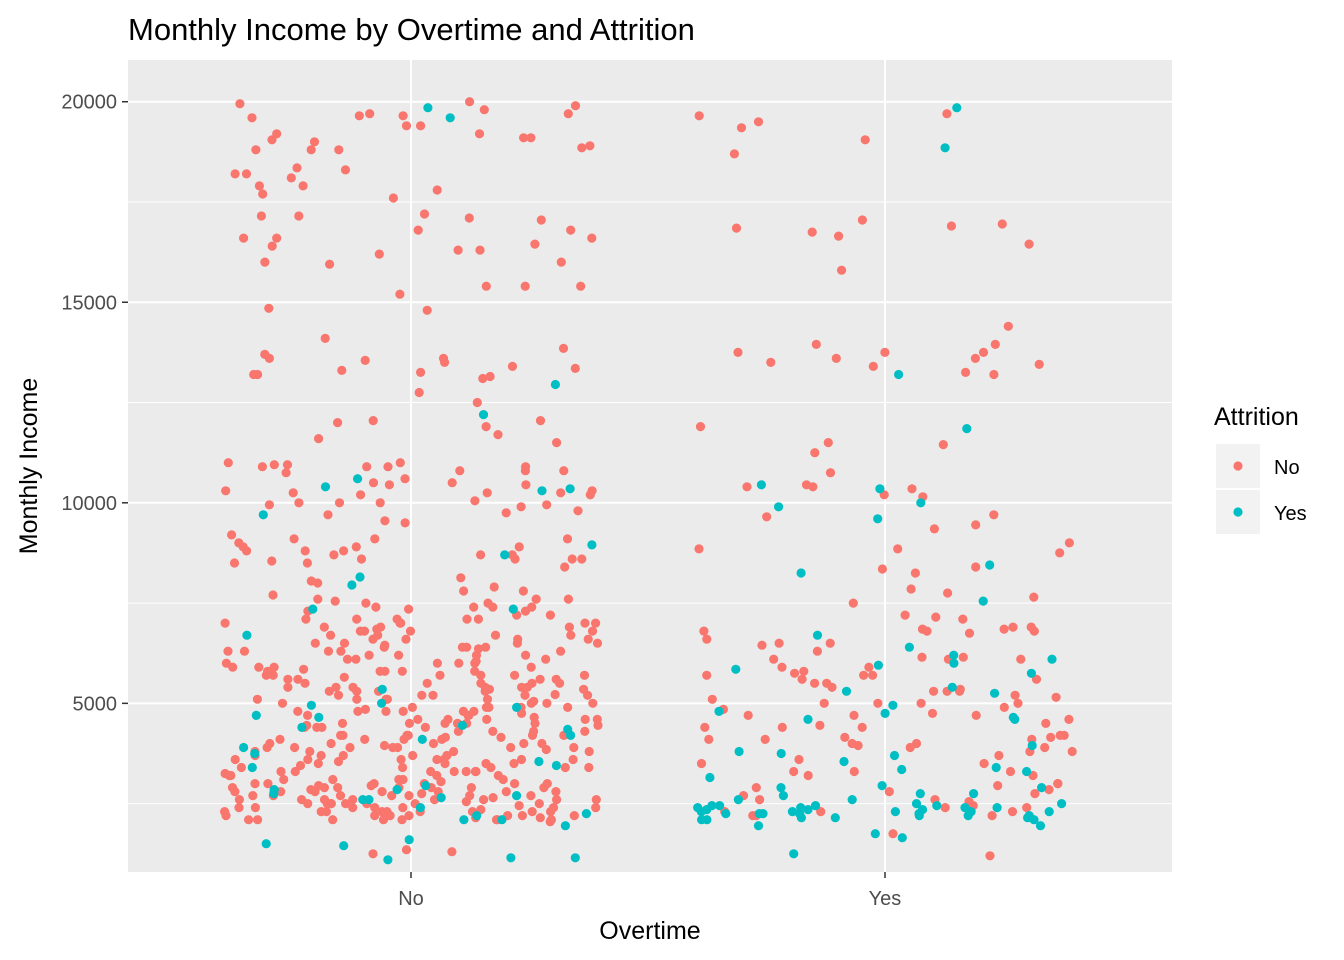 The image size is (1344, 960). What do you see at coordinates (1287, 468) in the screenshot?
I see `legend-label: No` at bounding box center [1287, 468].